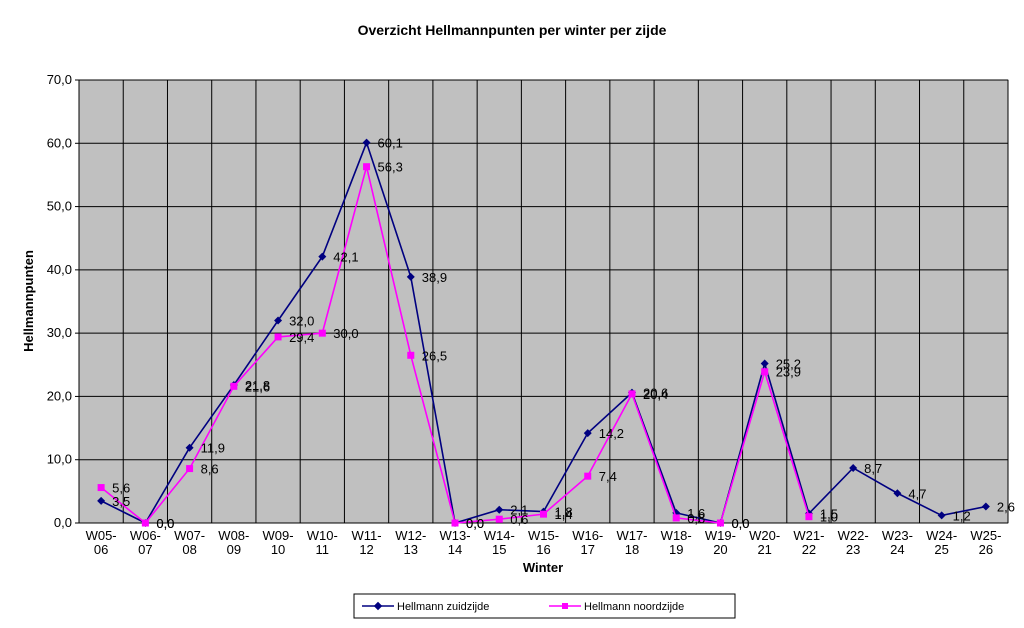  Describe the element at coordinates (101, 549) in the screenshot. I see `x-tick-label-line: 06` at that location.